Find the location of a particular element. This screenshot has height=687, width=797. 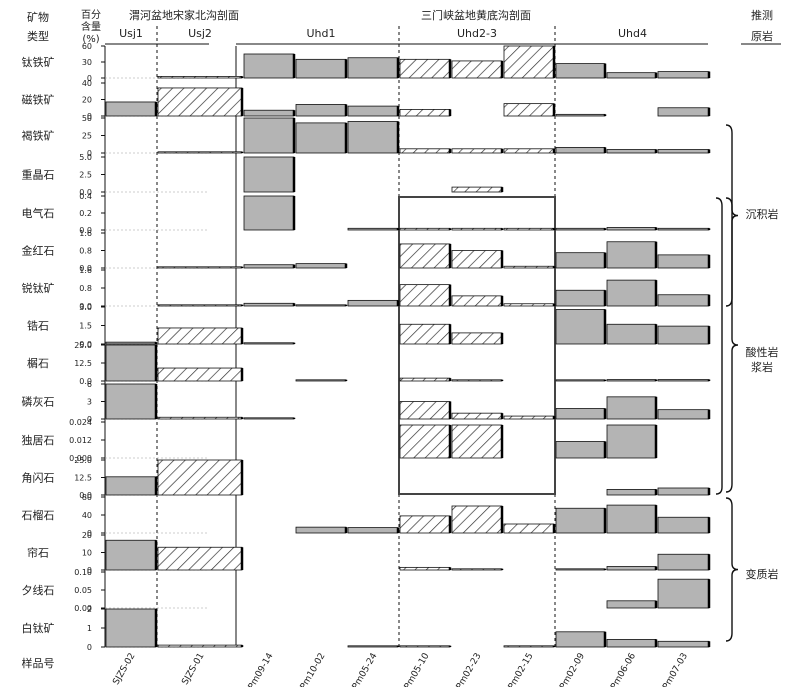

mineral-label: 榍石 is located at coordinates (38, 363).